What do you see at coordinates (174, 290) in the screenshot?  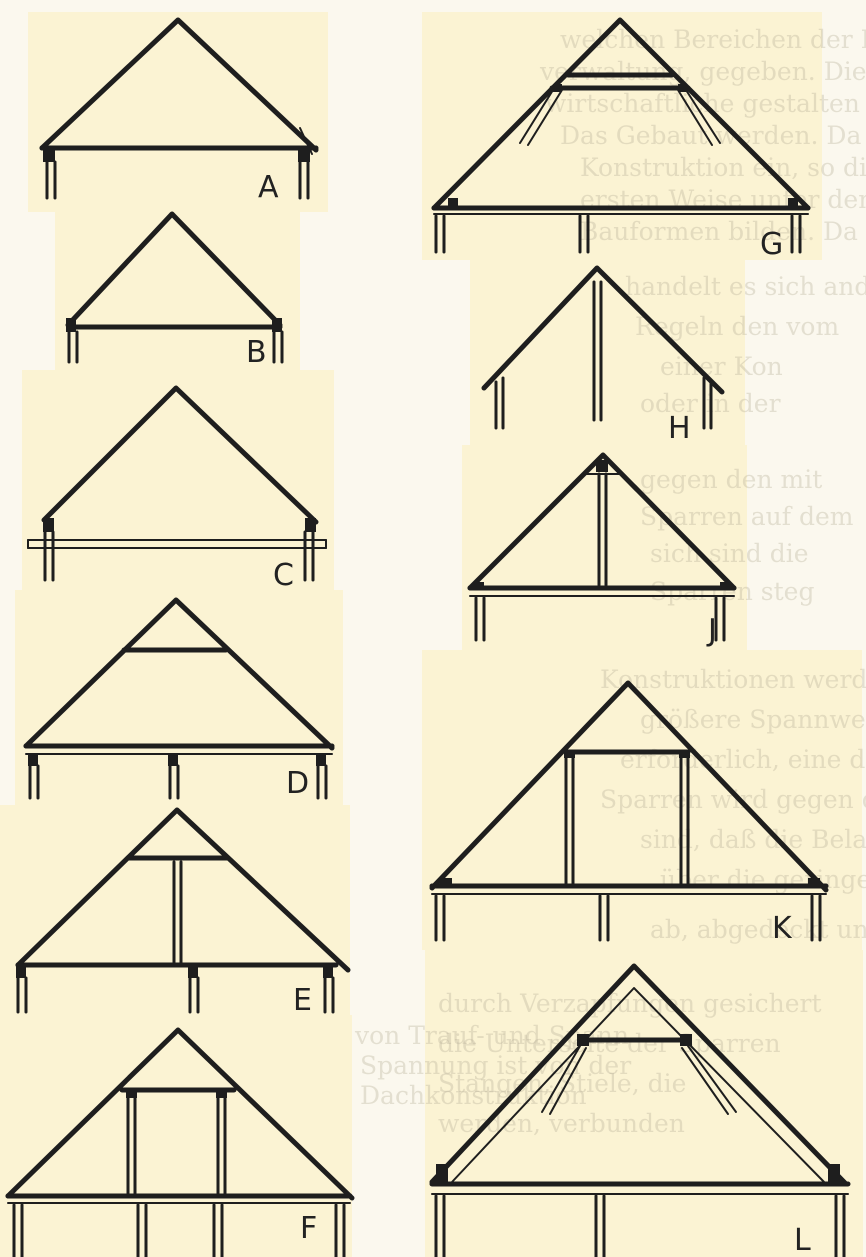 I see `roof-diagram-b: B` at bounding box center [174, 290].